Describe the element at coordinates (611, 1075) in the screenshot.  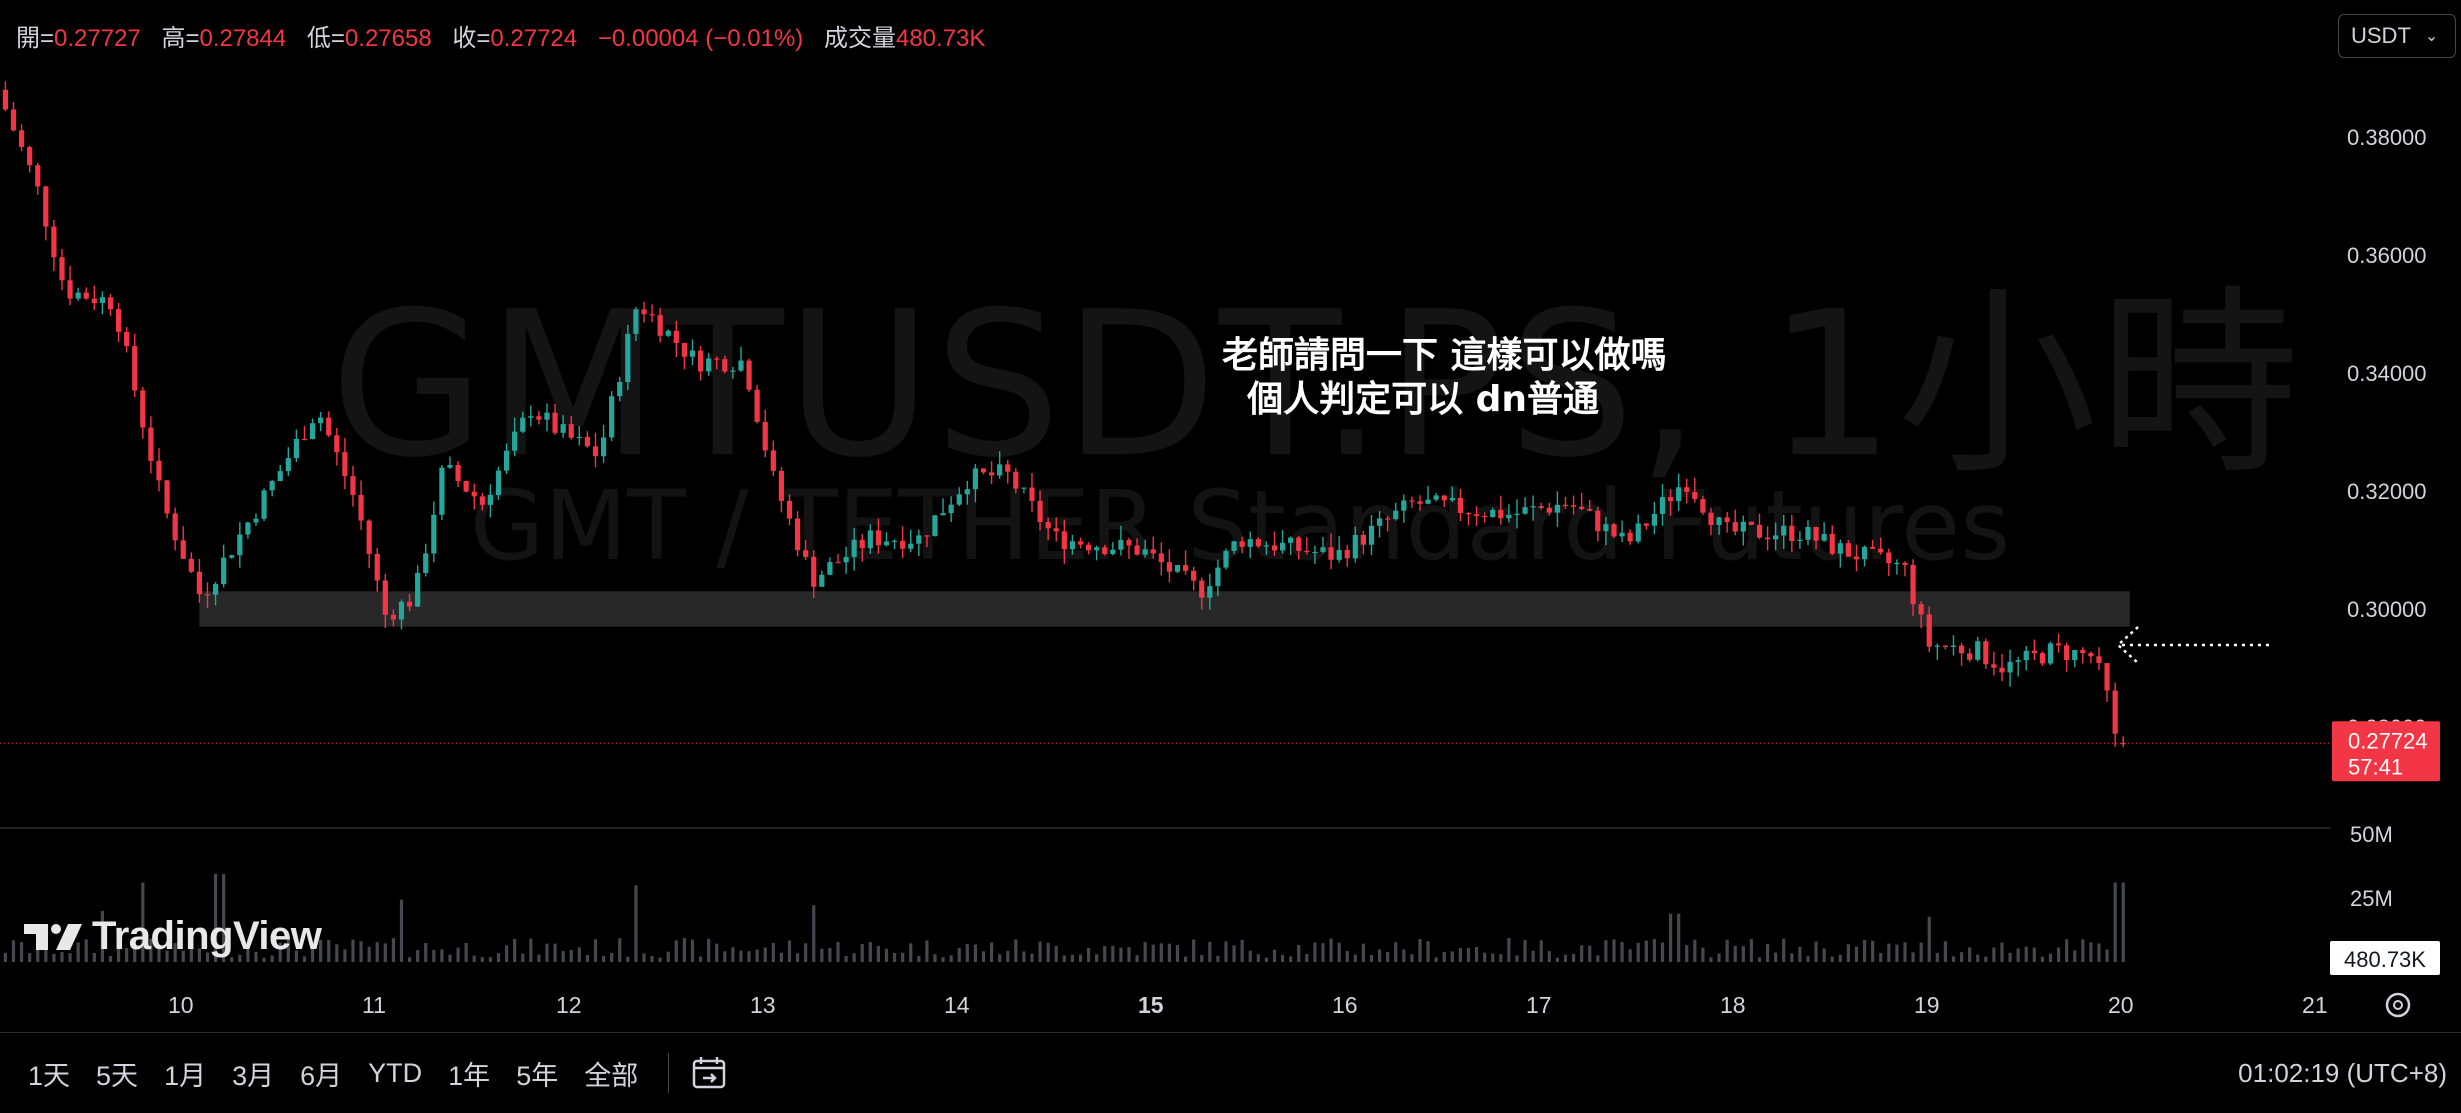
I see `range-all-button: 全部` at that location.